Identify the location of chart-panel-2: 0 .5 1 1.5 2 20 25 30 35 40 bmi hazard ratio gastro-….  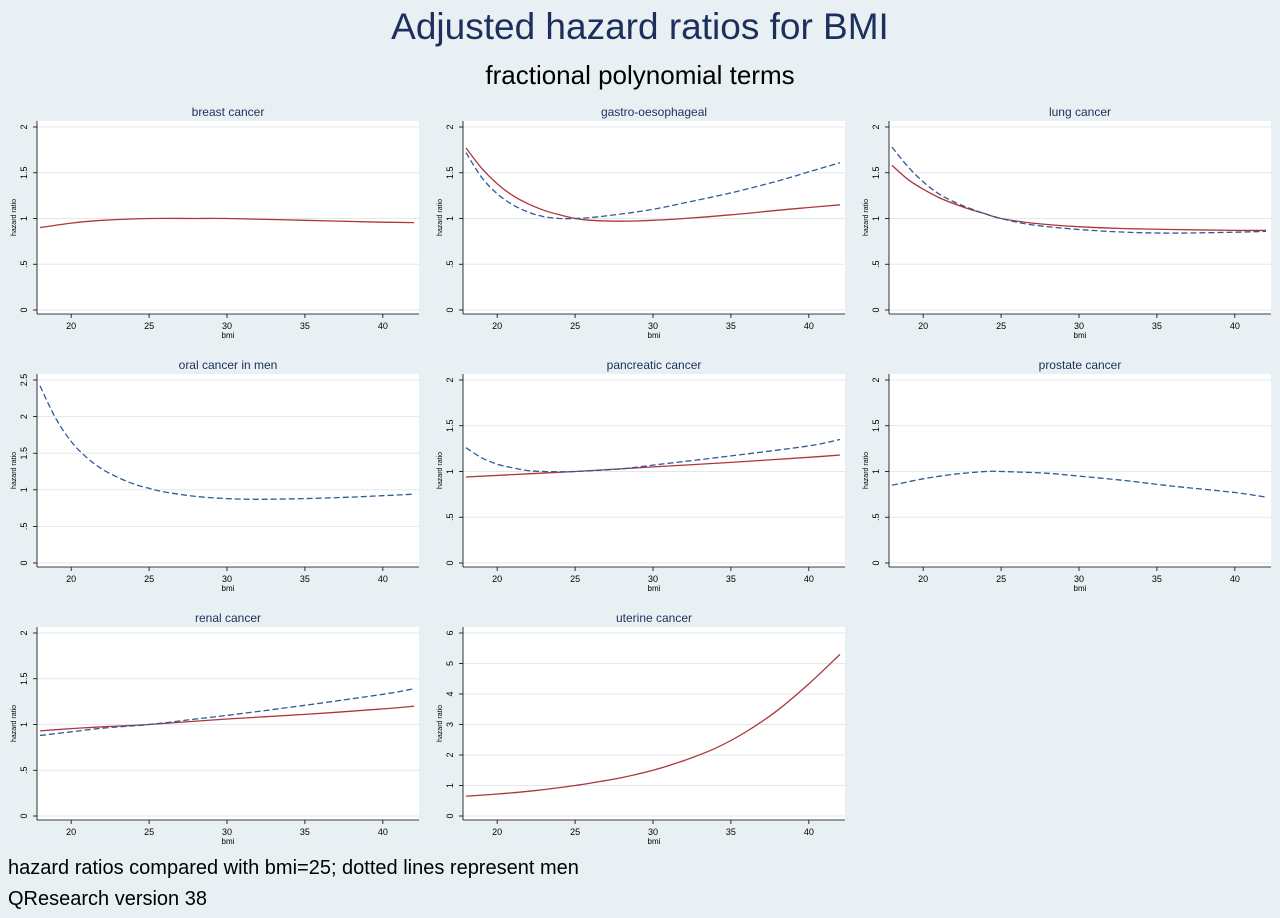
(641, 222).